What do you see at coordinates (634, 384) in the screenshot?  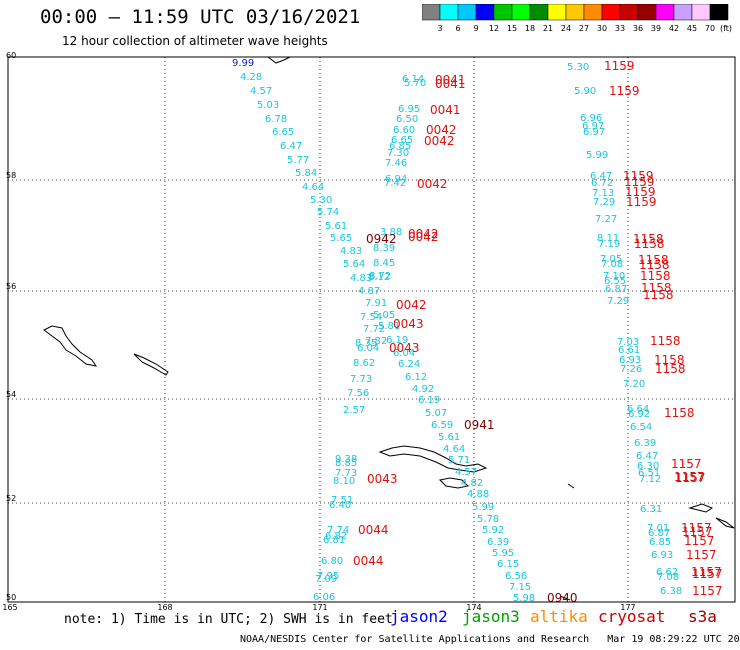 I see `wave-height-value: 7.20` at bounding box center [634, 384].